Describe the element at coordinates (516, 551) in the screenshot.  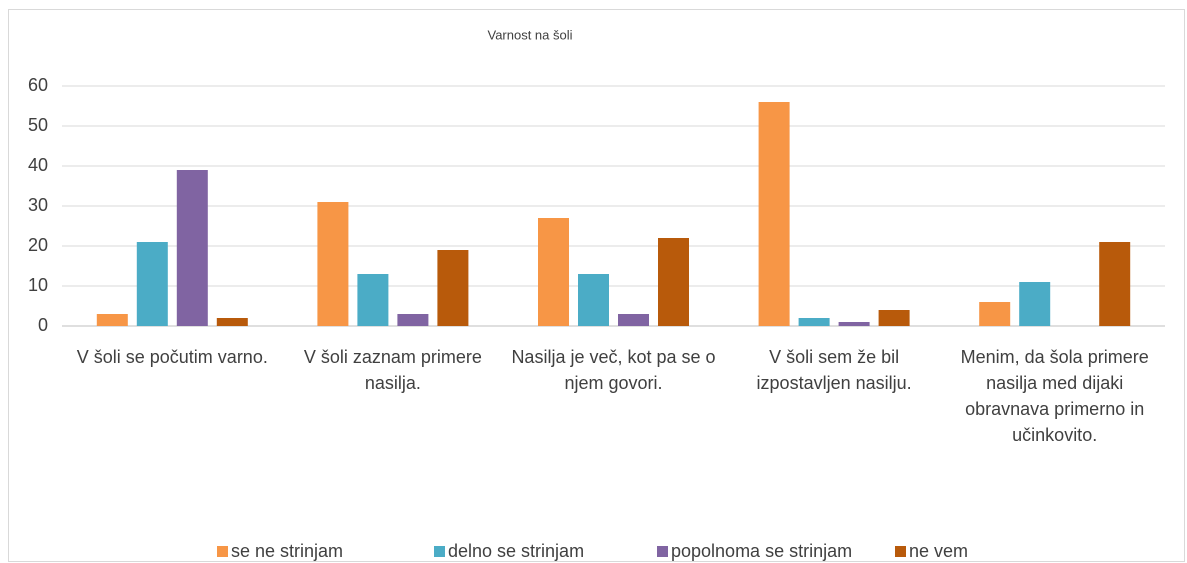
I see `legend-label: delno se strinjam` at that location.